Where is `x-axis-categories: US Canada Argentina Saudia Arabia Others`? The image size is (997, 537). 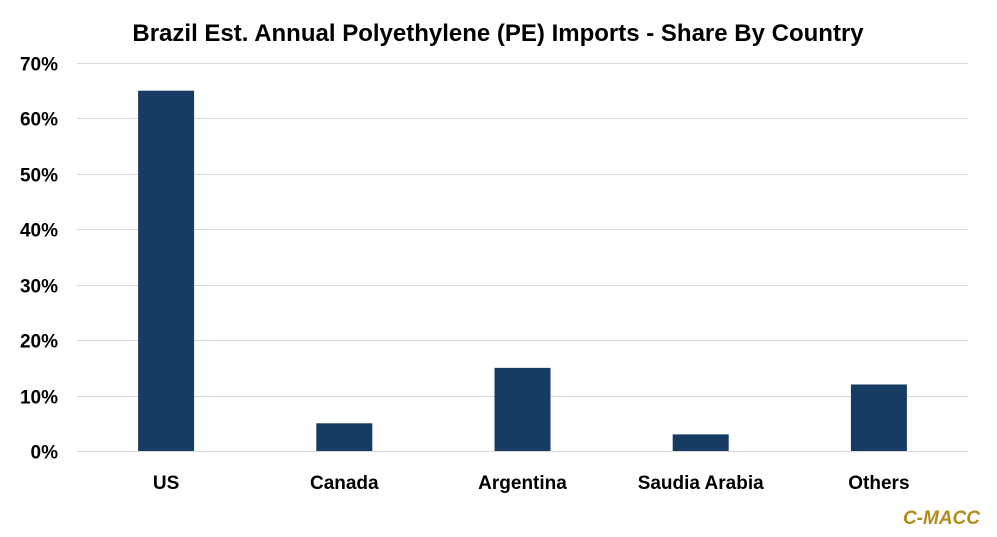
x-axis-categories: US Canada Argentina Saudia Arabia Others is located at coordinates (531, 483).